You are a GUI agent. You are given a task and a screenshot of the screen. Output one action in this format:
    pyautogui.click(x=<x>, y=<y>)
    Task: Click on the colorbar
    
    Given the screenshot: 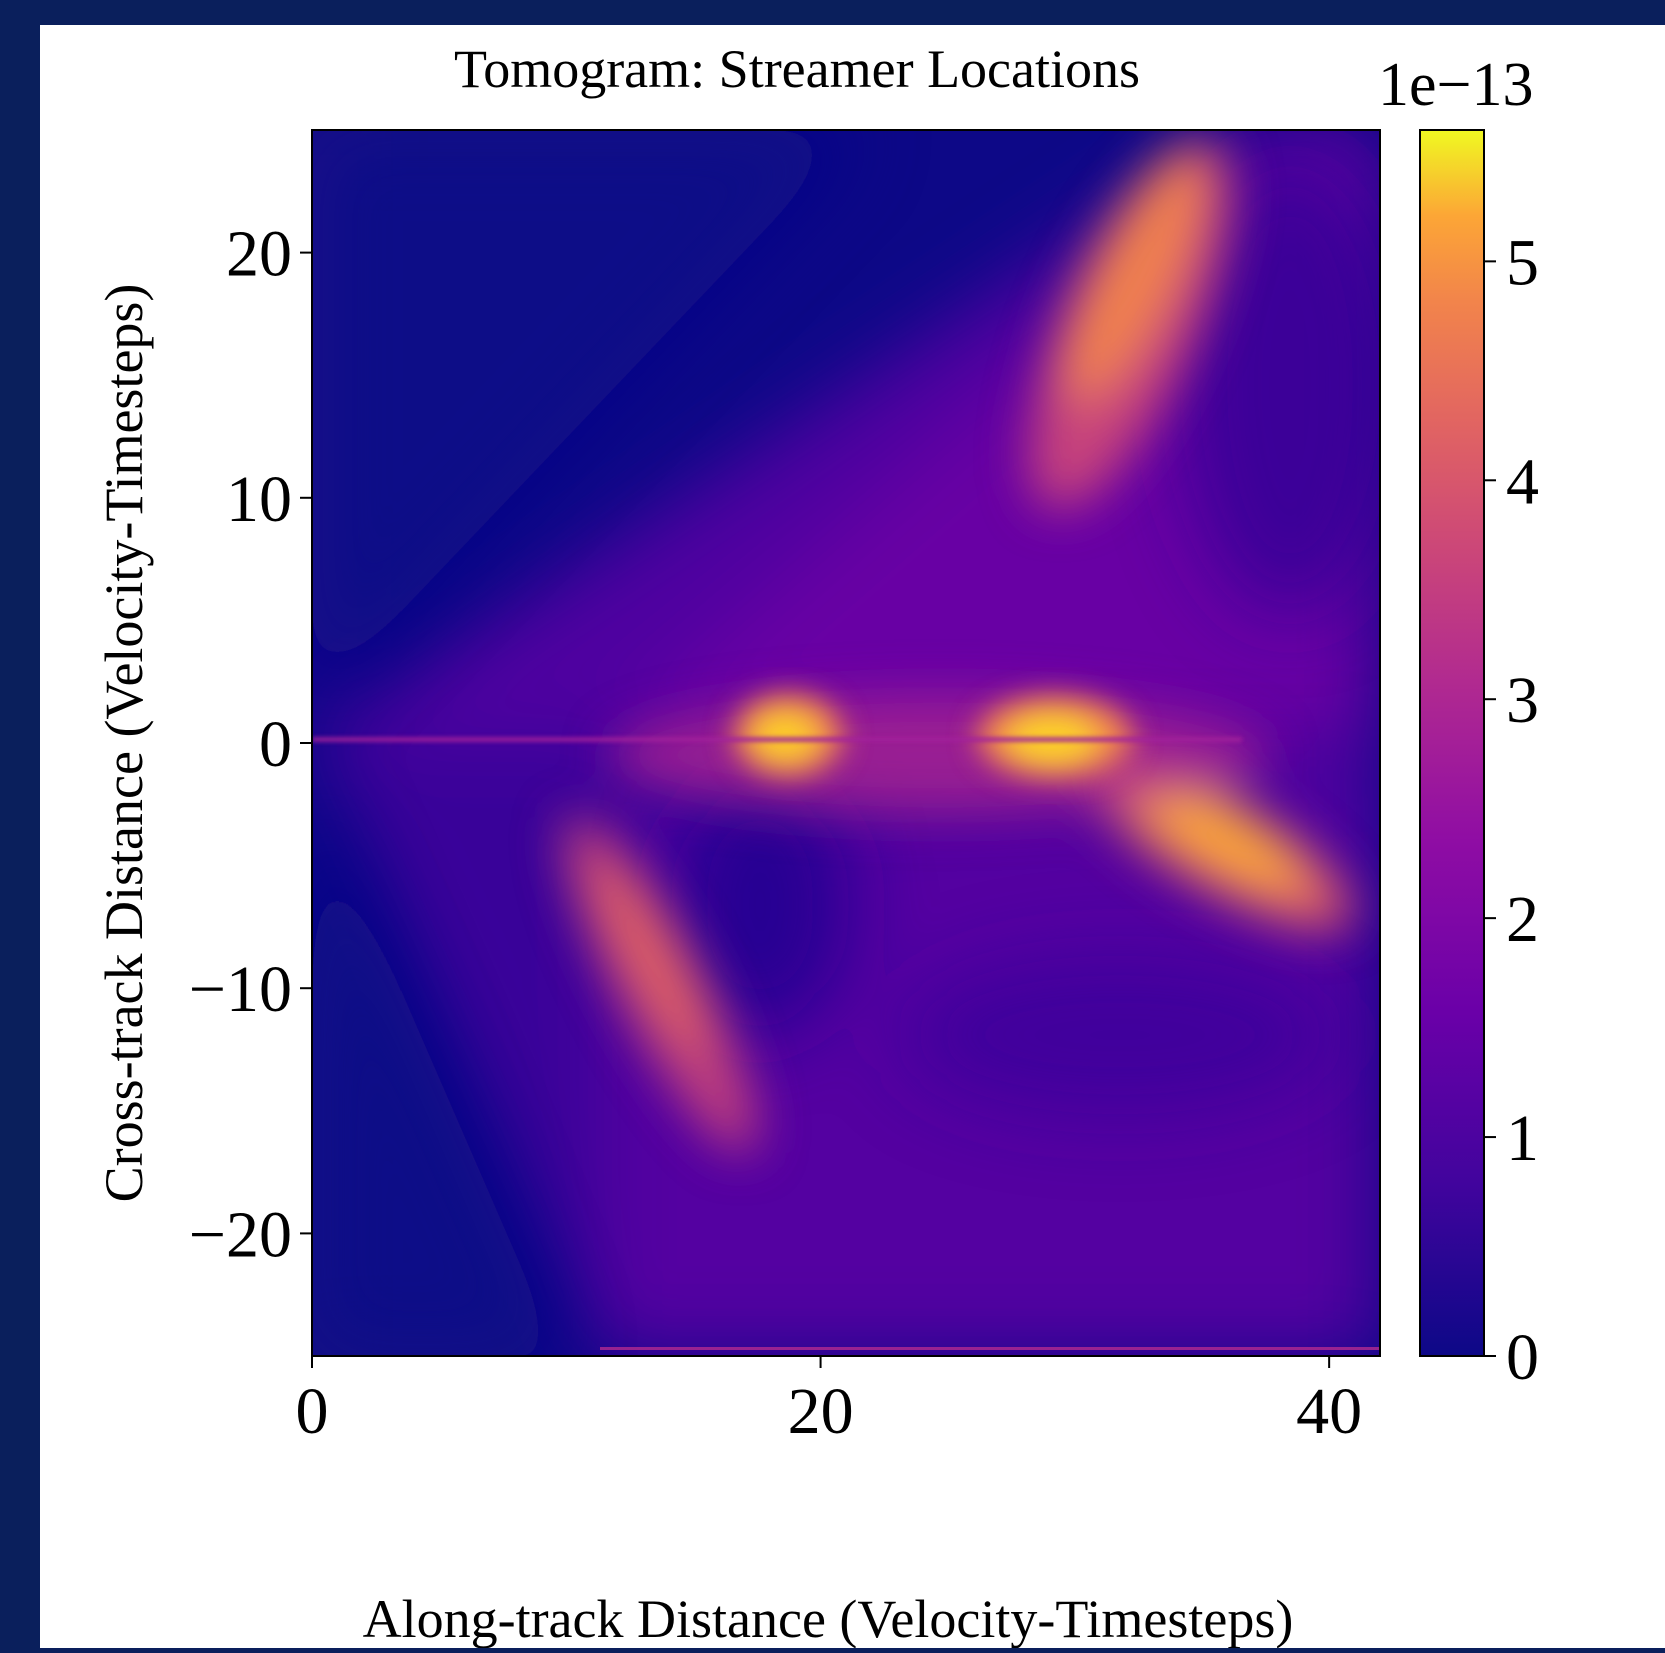 What is the action you would take?
    pyautogui.click(x=1452, y=743)
    